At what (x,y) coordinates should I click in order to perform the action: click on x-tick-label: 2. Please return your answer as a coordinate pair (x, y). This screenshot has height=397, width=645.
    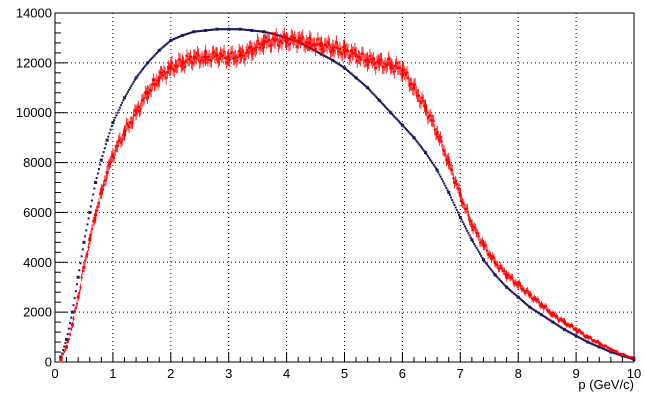
    Looking at the image, I should click on (170, 373).